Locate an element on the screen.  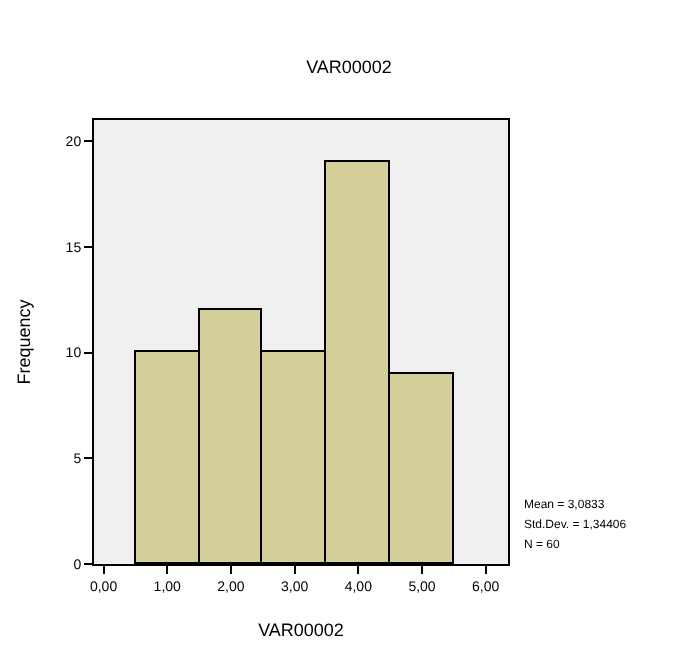
y-axis-title: Frequency is located at coordinates (24, 341).